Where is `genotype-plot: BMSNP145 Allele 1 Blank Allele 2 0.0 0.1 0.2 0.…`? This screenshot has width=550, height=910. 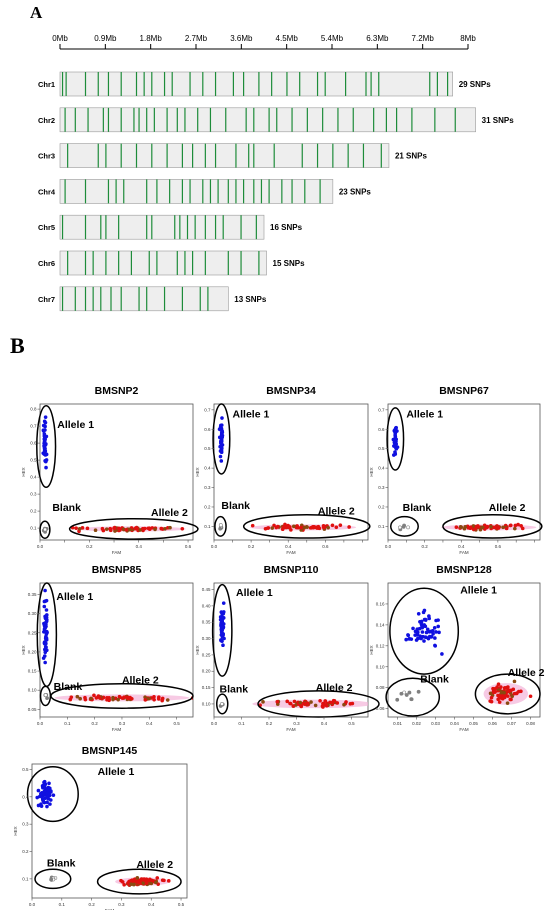
genotype-plot: BMSNP145 Allele 1 Blank Allele 2 0.0 0.1 0.2 0.… is located at coordinates (100, 827).